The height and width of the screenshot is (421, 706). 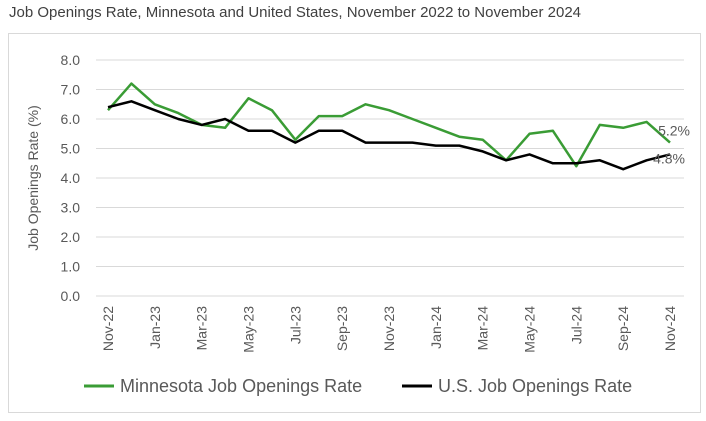 I want to click on us-series-line, so click(x=389, y=135).